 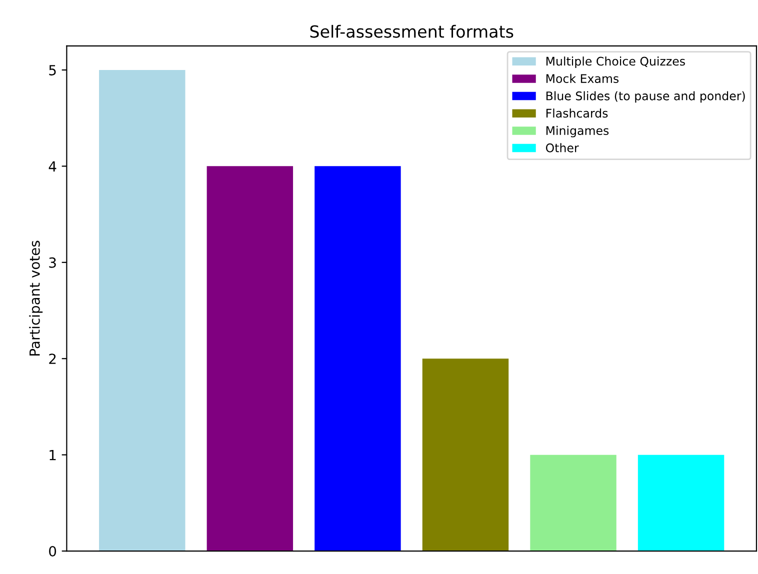 I want to click on y-axis-title: Participant votes, so click(x=36, y=298).